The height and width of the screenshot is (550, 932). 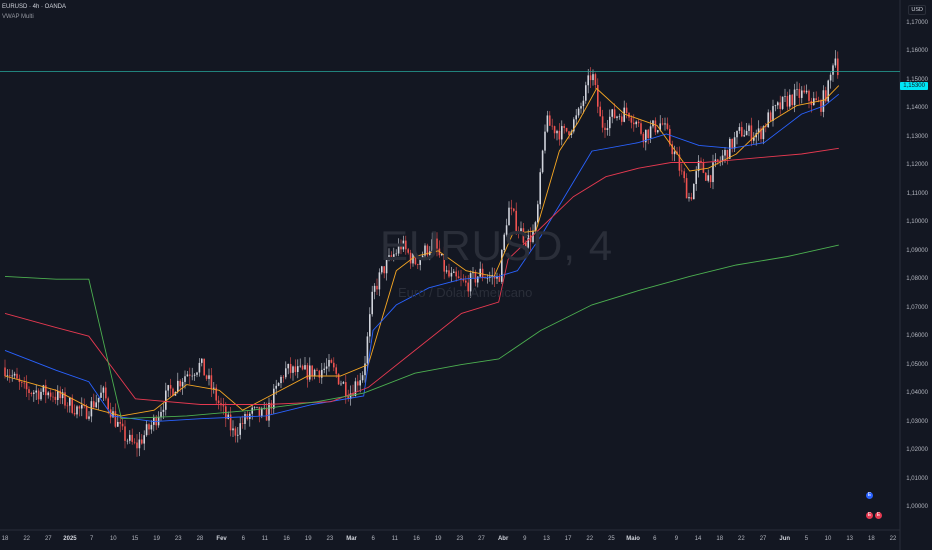 What do you see at coordinates (34, 7) in the screenshot?
I see `symbol-header: EURUSD · 4h · OANDA` at bounding box center [34, 7].